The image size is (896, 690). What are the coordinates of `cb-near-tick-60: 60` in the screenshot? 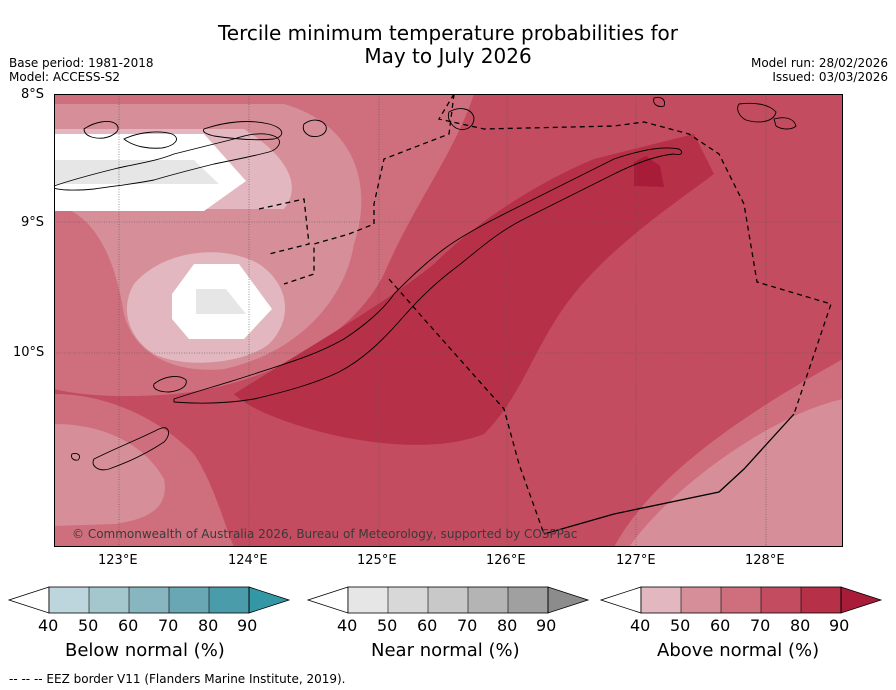 It's located at (427, 625).